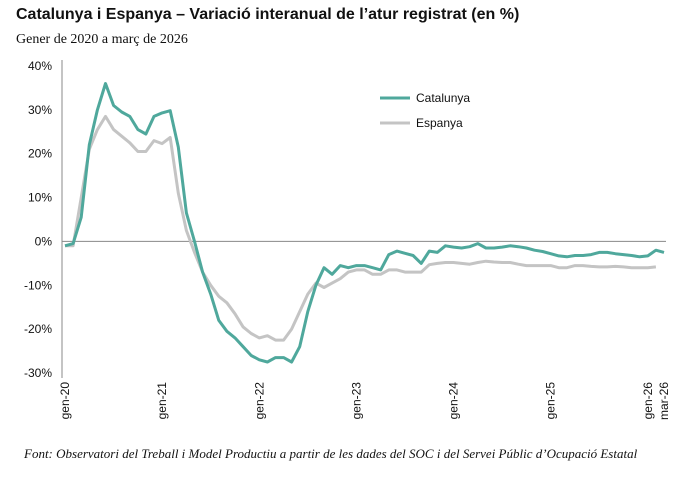  I want to click on x-tick-label: gen-26, so click(648, 401).